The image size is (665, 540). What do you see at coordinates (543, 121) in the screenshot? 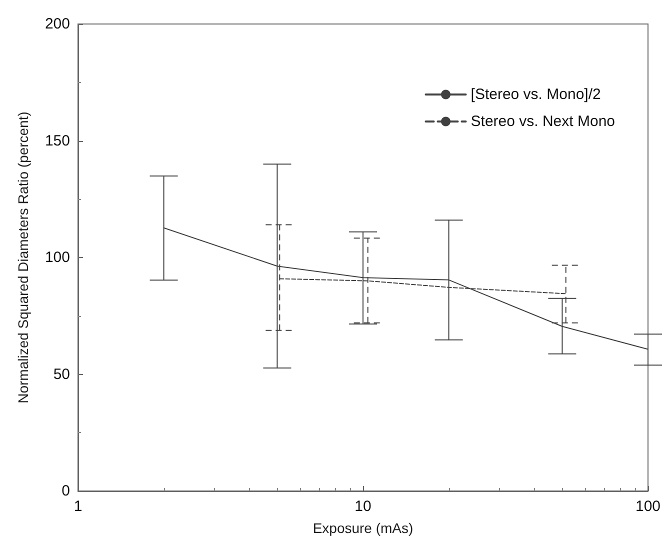
I see `legend-label: Stereo vs. Next Mono` at bounding box center [543, 121].